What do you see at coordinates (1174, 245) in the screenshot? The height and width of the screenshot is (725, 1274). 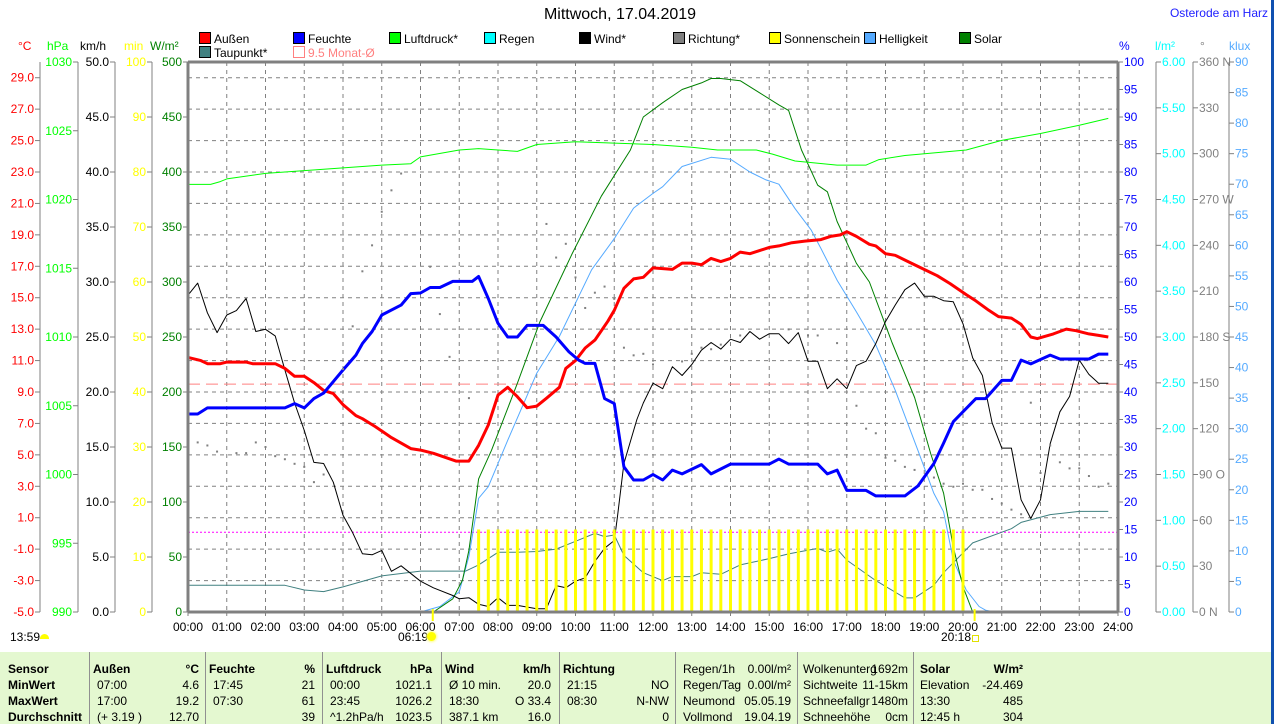 I see `y-tick-label: 4.00` at bounding box center [1174, 245].